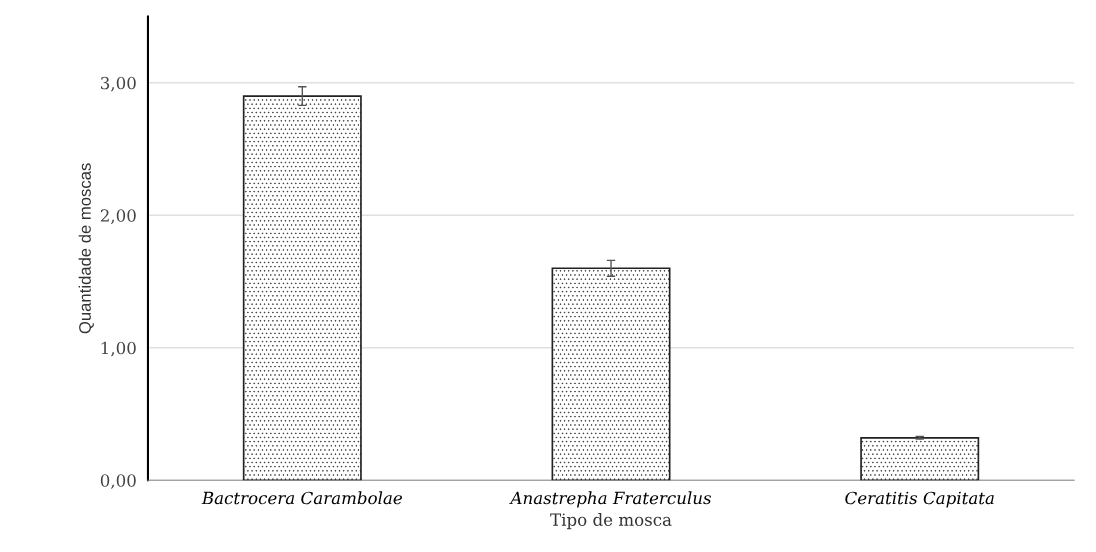 The height and width of the screenshot is (552, 1096). I want to click on y-tick-label: 3,00, so click(118, 84).